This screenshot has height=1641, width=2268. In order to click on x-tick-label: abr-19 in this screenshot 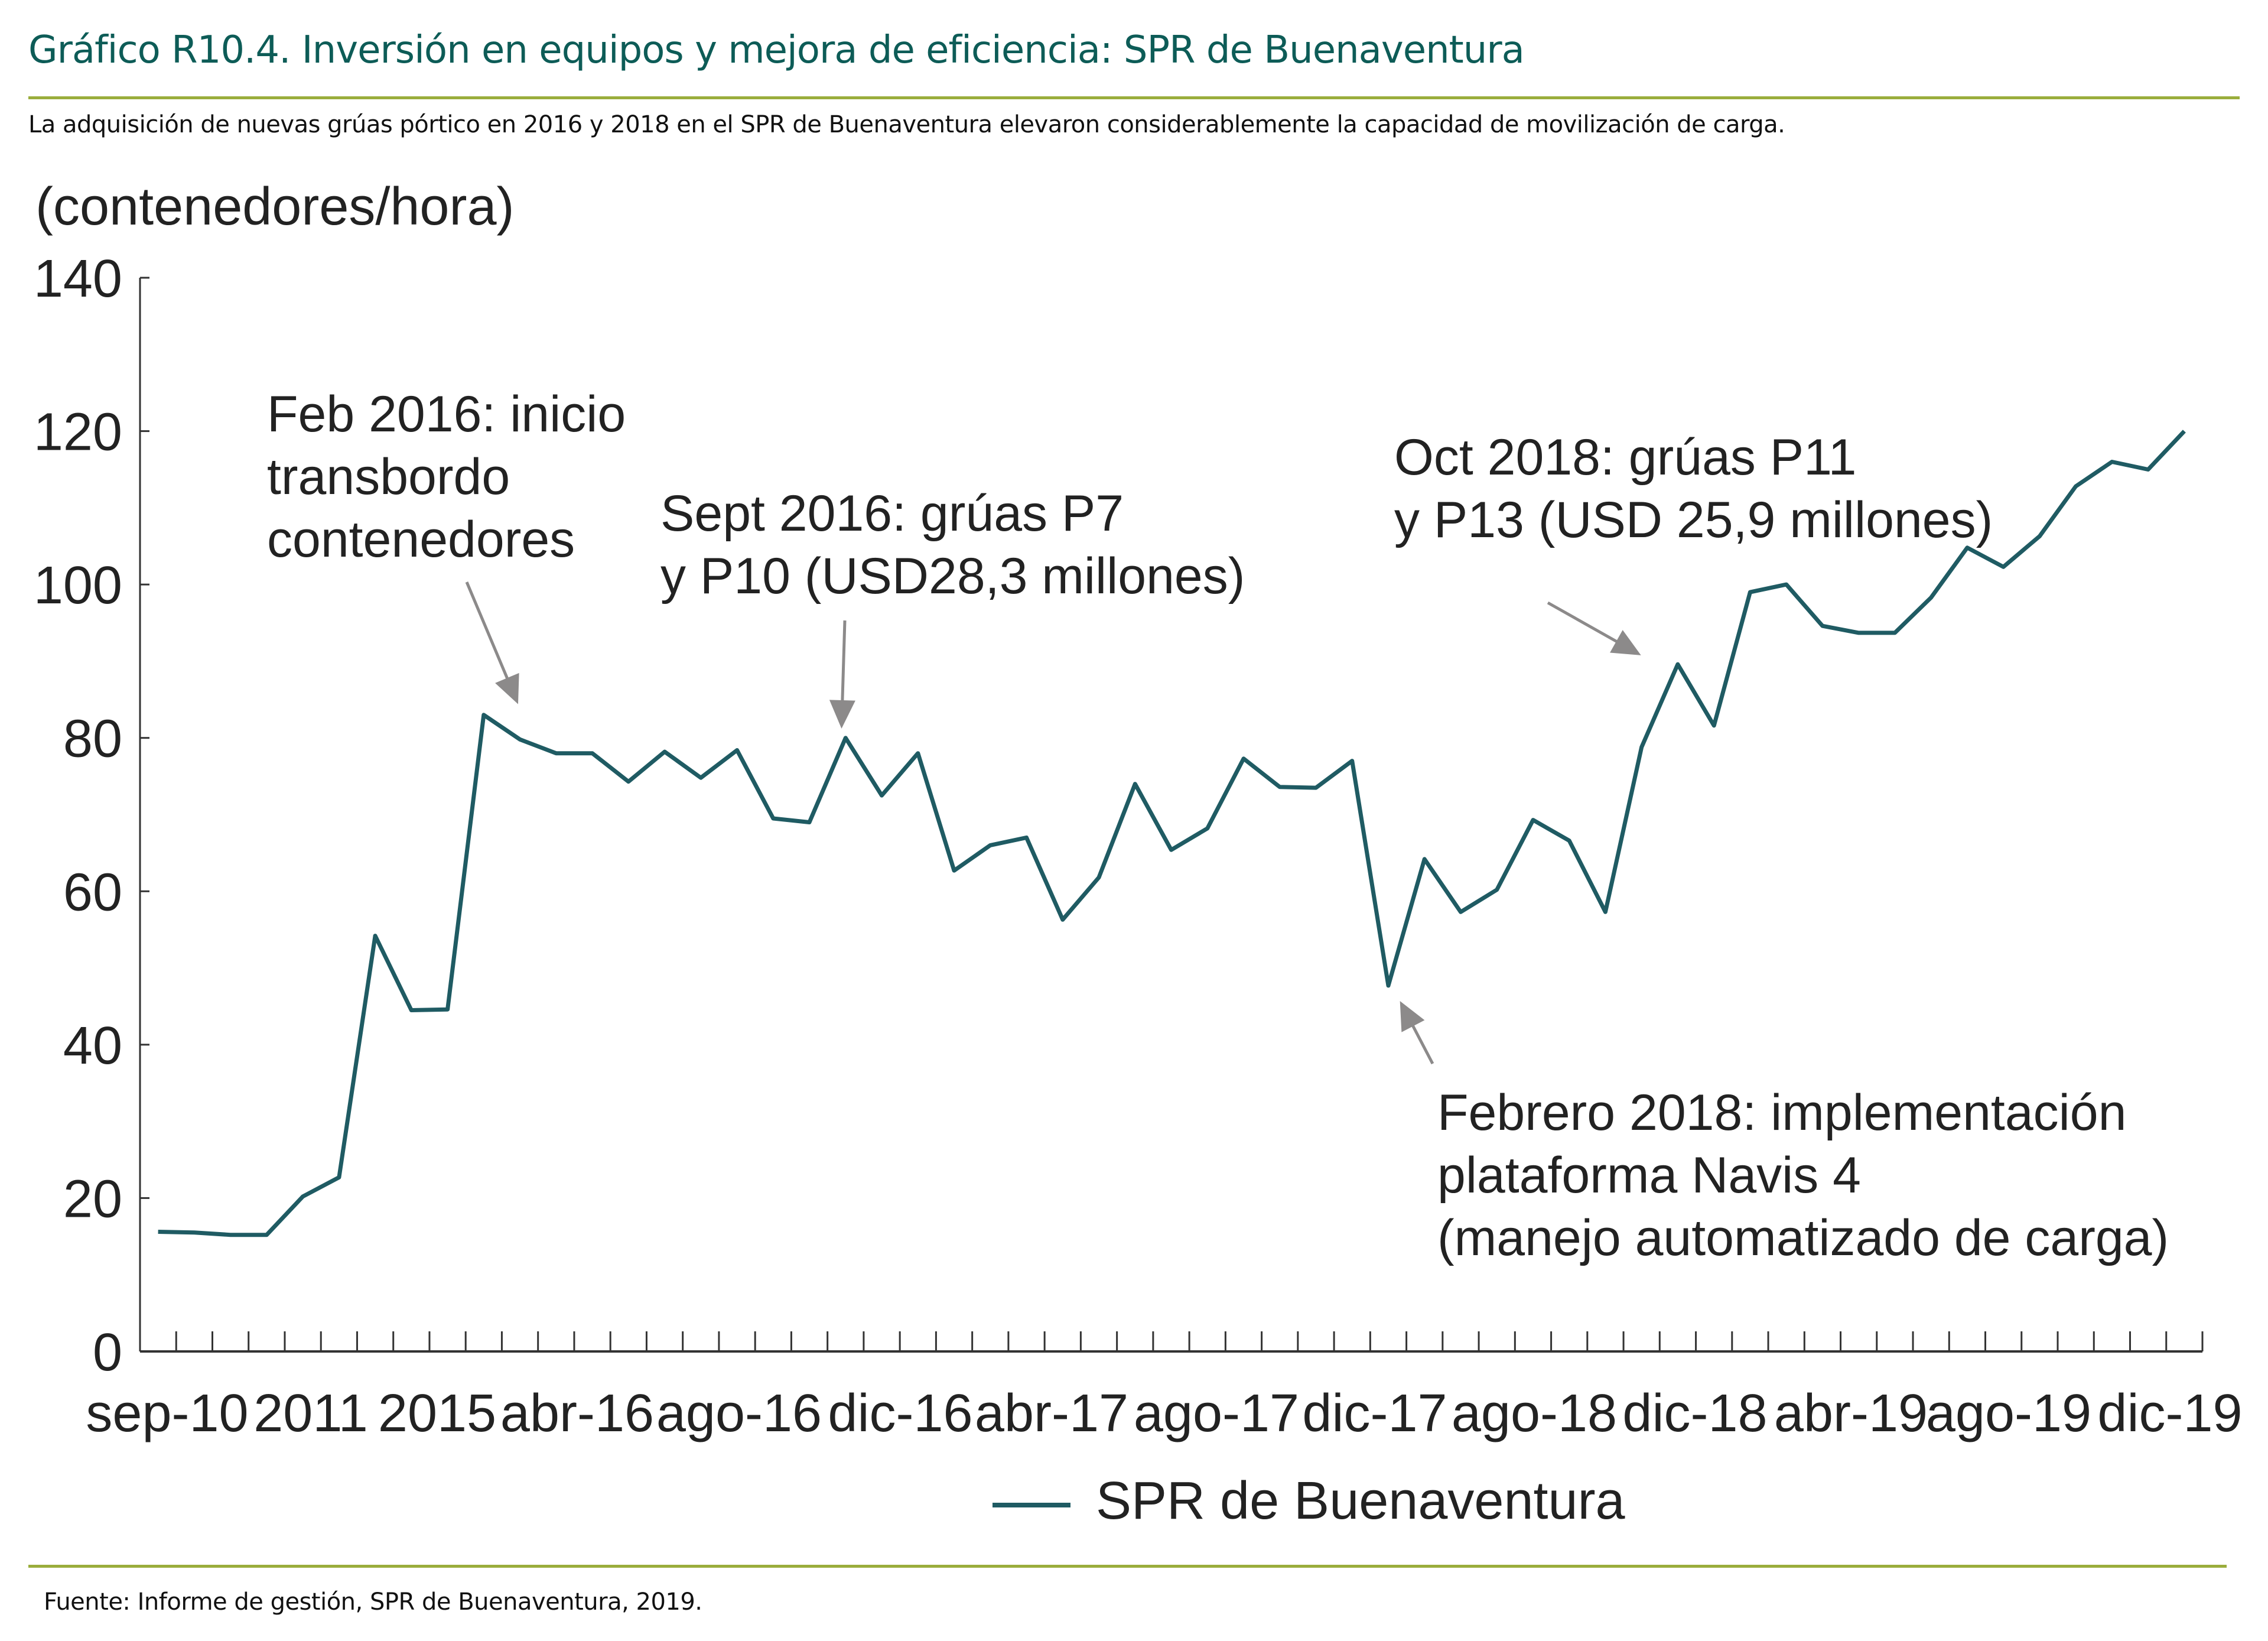, I will do `click(1851, 1414)`.